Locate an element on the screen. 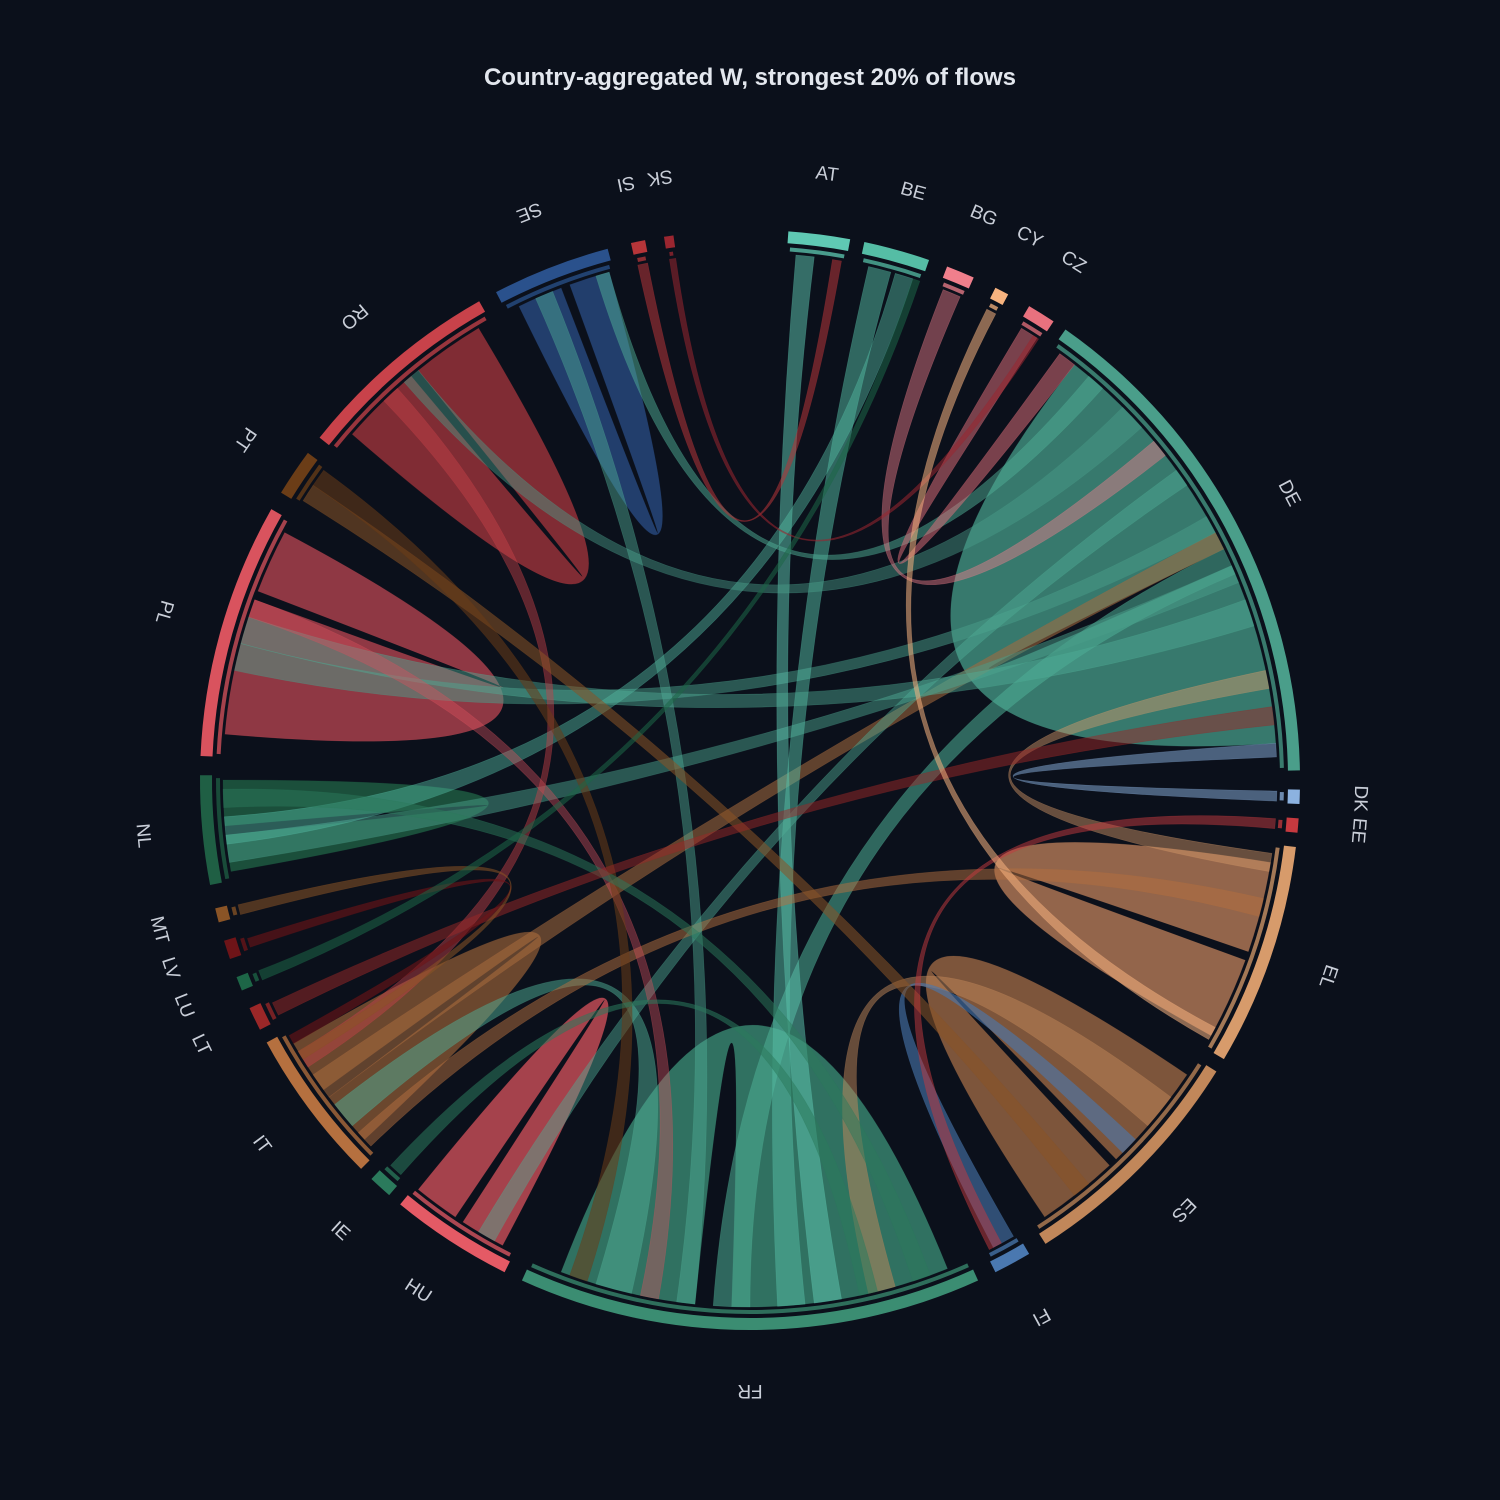 This screenshot has width=1500, height=1500. ribbon-fi-to-es is located at coordinates (1017, 1115).